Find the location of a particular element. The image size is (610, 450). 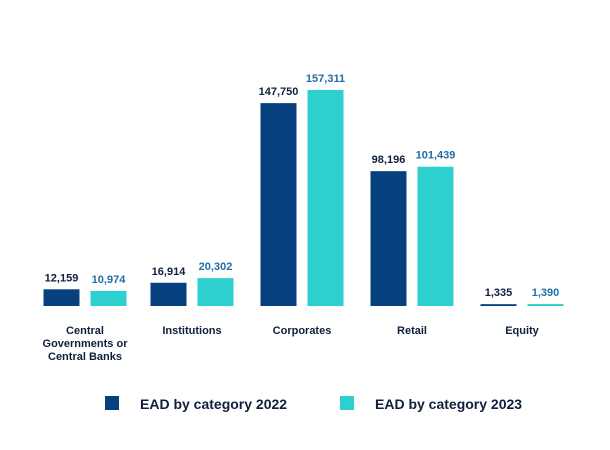

legend-swatch-2022 is located at coordinates (112, 403).